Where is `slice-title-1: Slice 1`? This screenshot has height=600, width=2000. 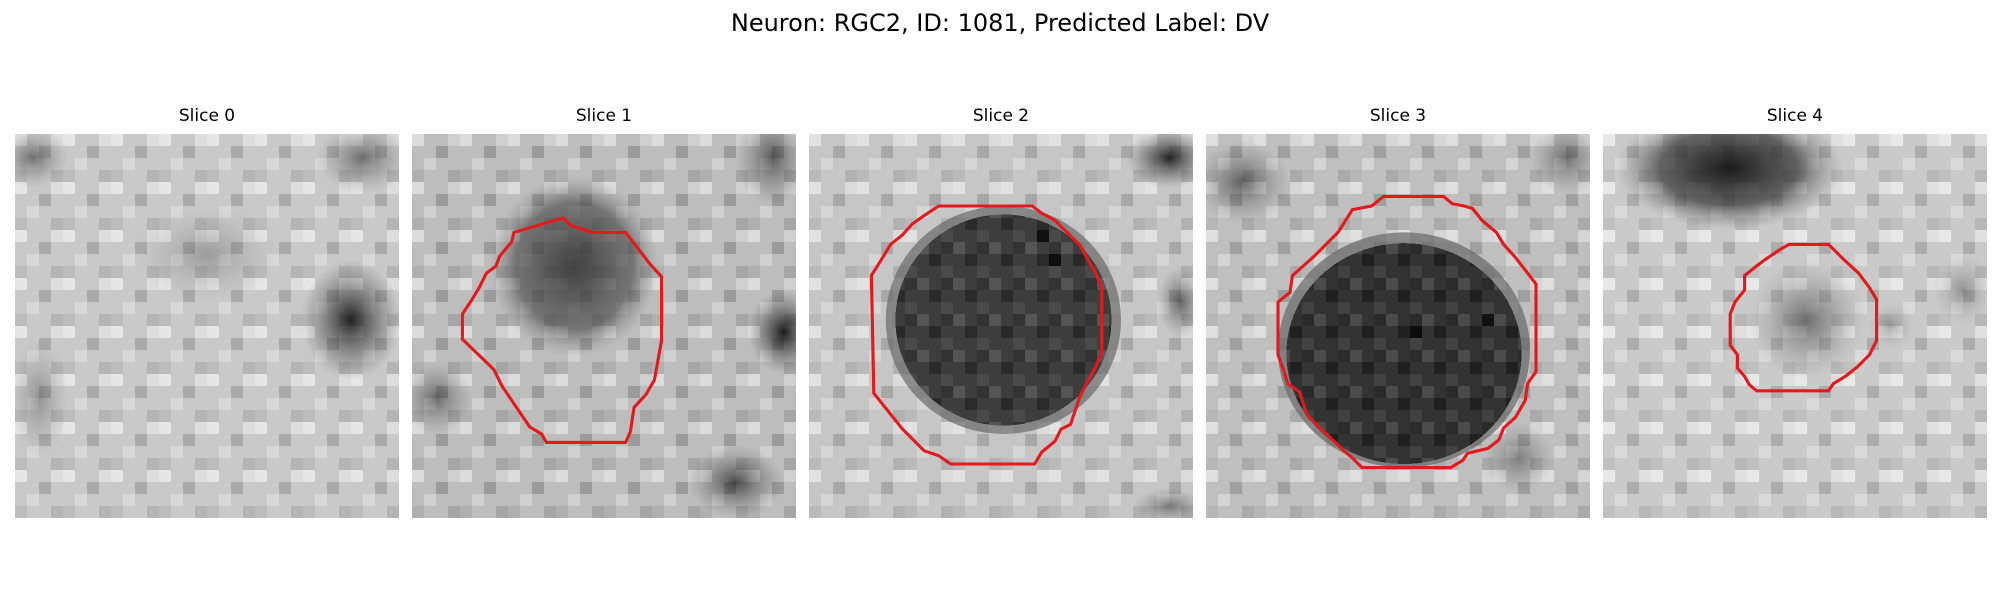
slice-title-1: Slice 1 is located at coordinates (604, 116).